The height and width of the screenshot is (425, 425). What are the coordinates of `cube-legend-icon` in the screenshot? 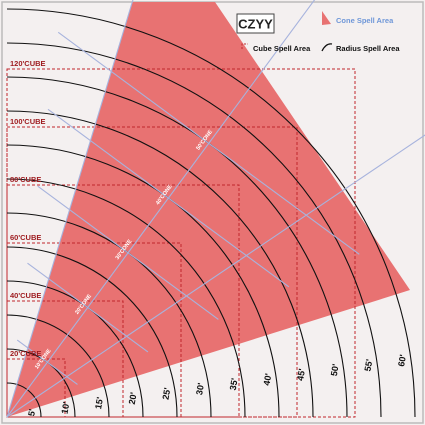 It's located at (244, 46).